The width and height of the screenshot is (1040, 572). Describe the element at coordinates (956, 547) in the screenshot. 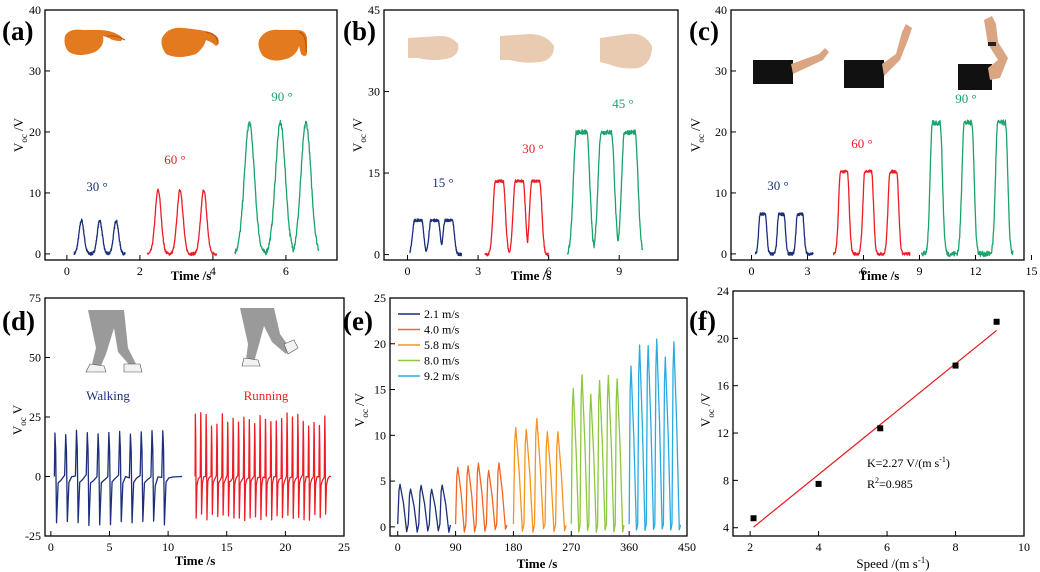

I see `x-tick-label: 8` at that location.